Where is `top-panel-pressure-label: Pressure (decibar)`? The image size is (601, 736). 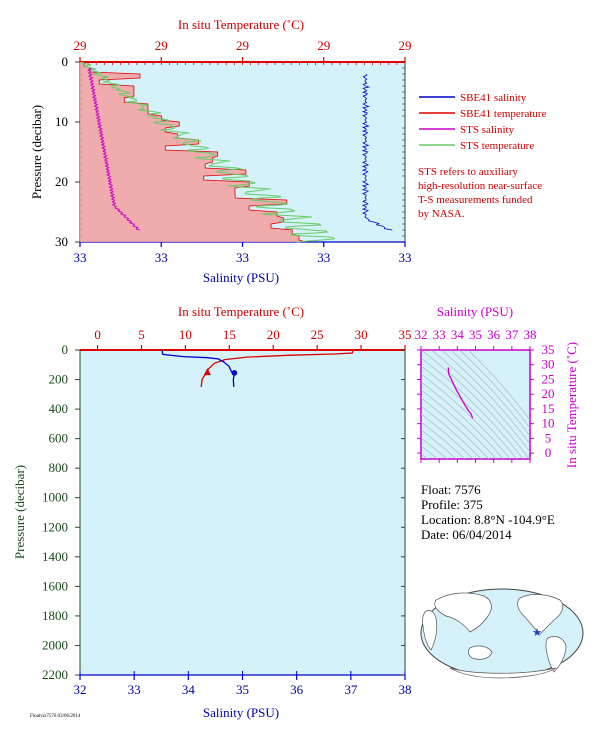 top-panel-pressure-label: Pressure (decibar) is located at coordinates (36, 152).